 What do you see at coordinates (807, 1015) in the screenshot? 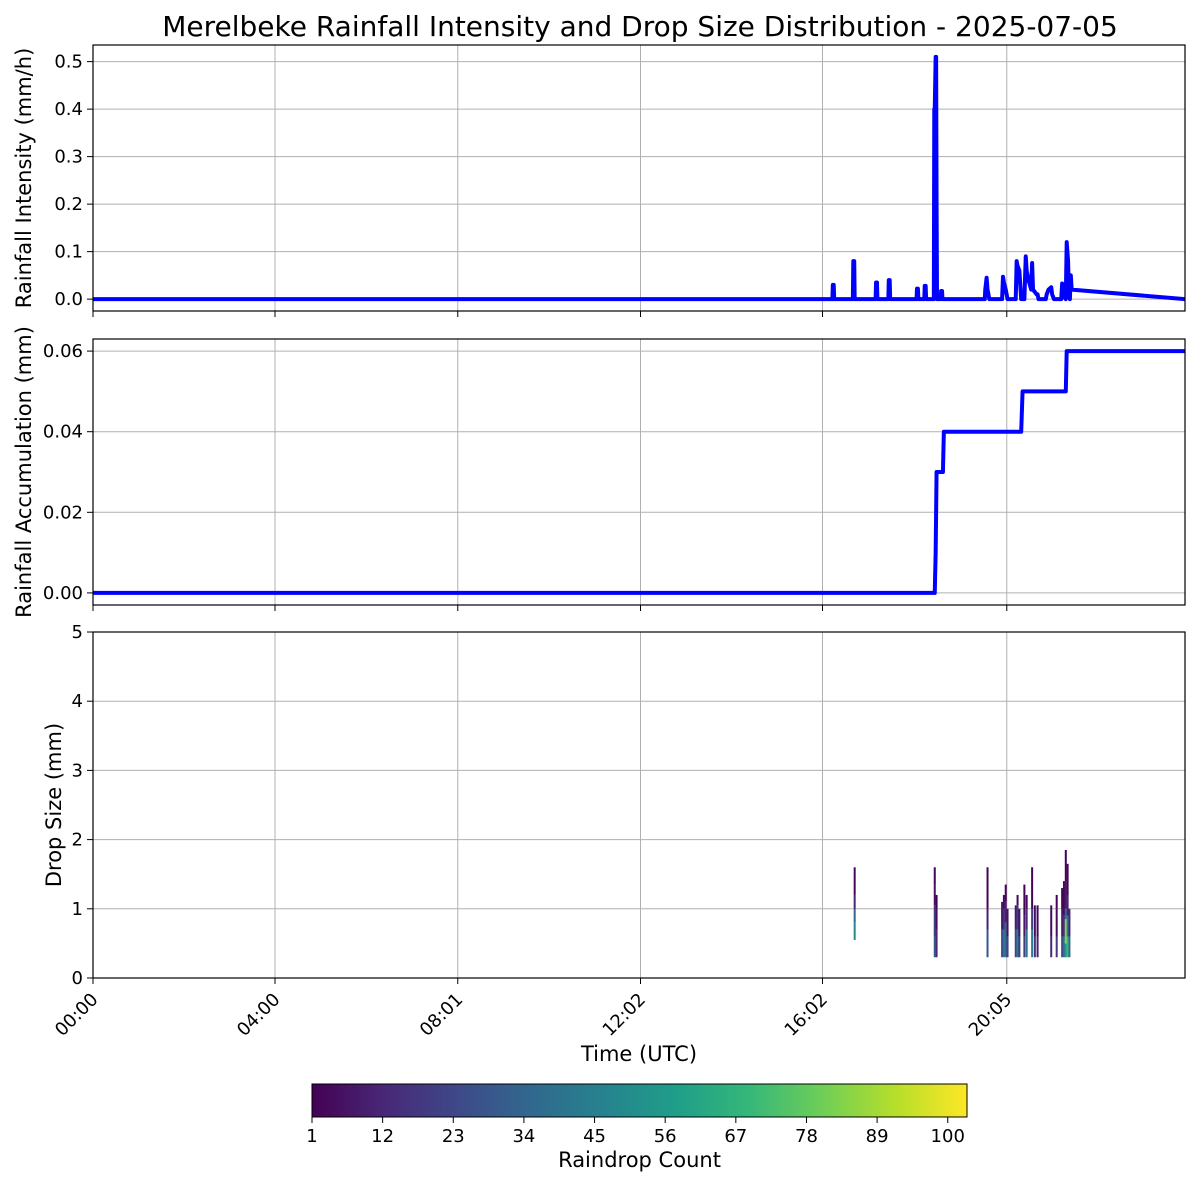
I see `xtick-label: 16:02` at bounding box center [807, 1015].